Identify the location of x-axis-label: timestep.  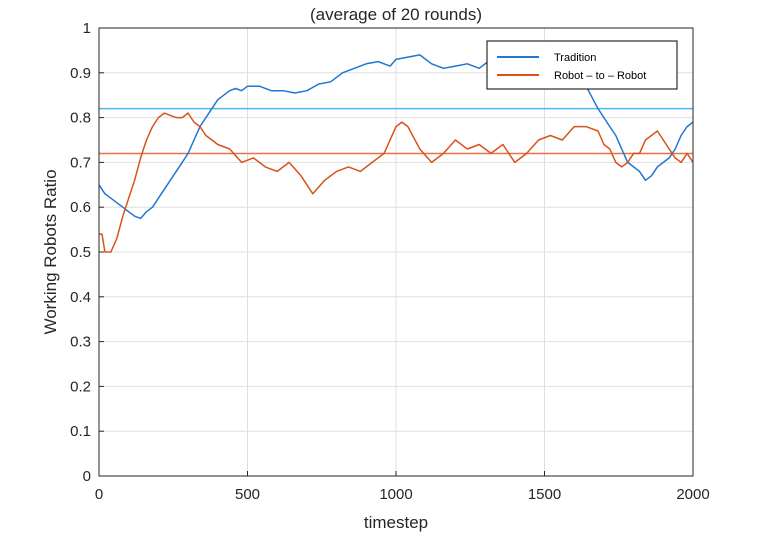
(396, 522).